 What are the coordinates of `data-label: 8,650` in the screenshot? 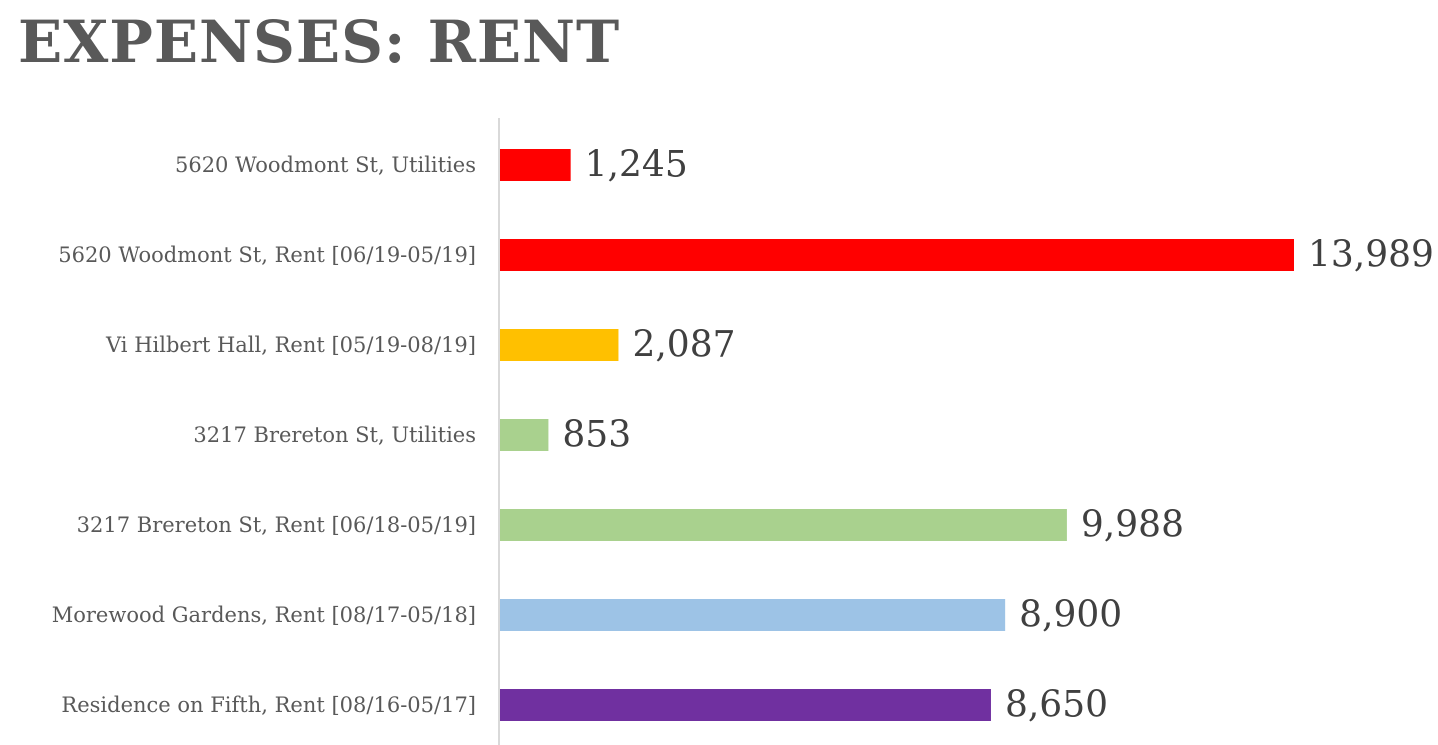 It's located at (1056, 705).